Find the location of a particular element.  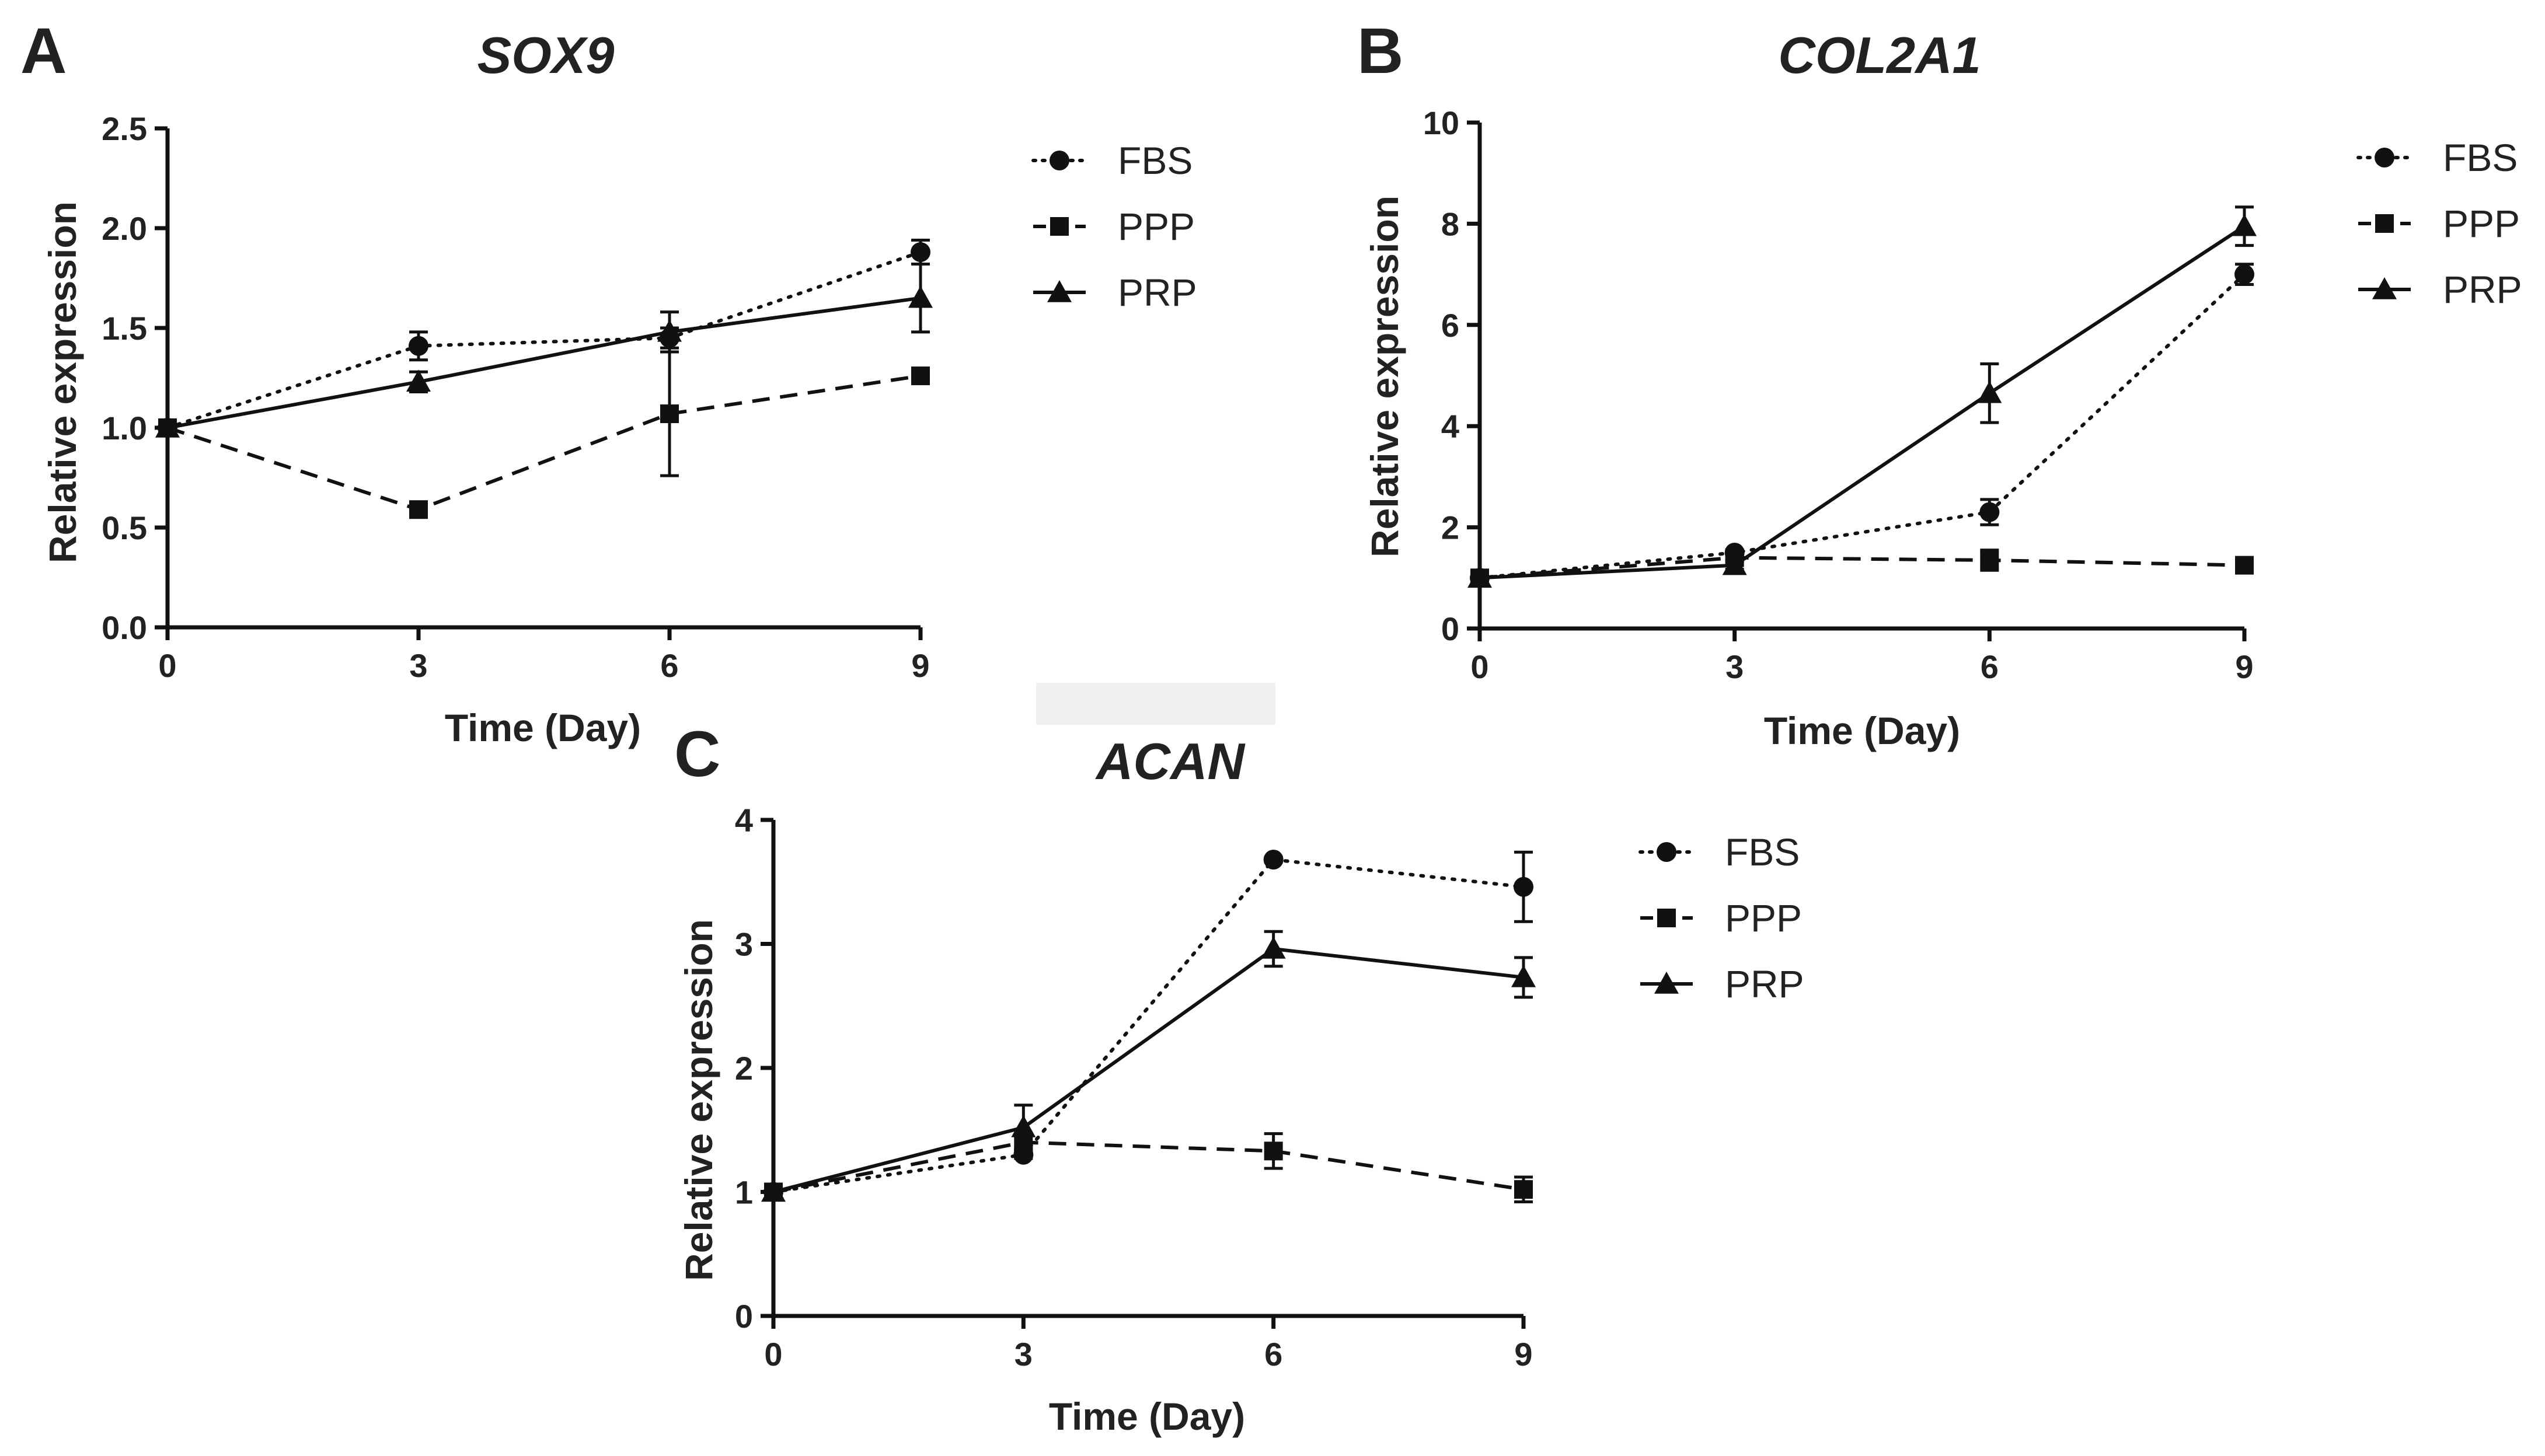

y-tick-label: 10 is located at coordinates (1441, 123).